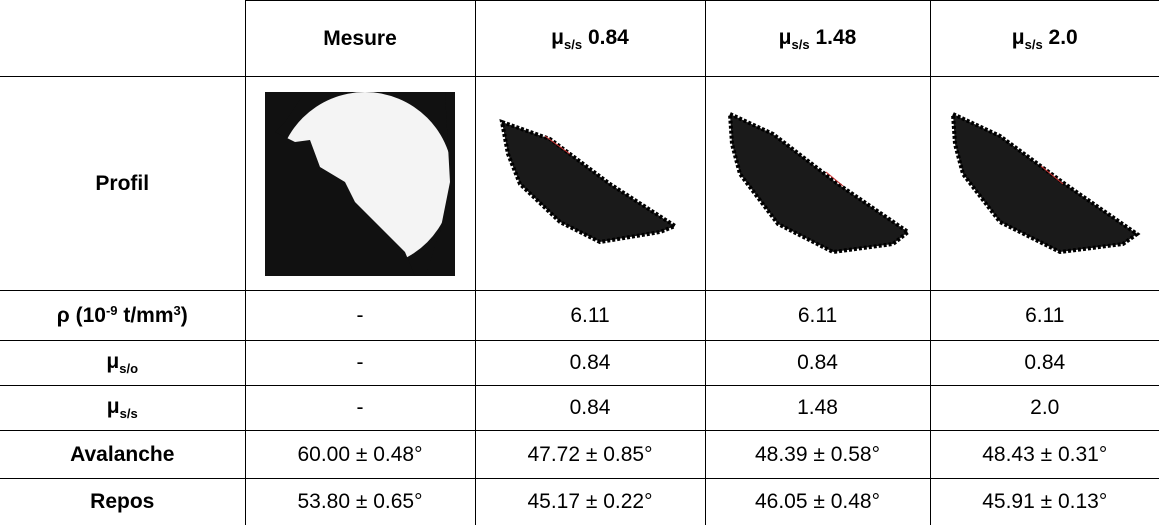 Image resolution: width=1160 pixels, height=525 pixels. I want to click on row-label: ρ (10-9 t/mm3), so click(123, 315).